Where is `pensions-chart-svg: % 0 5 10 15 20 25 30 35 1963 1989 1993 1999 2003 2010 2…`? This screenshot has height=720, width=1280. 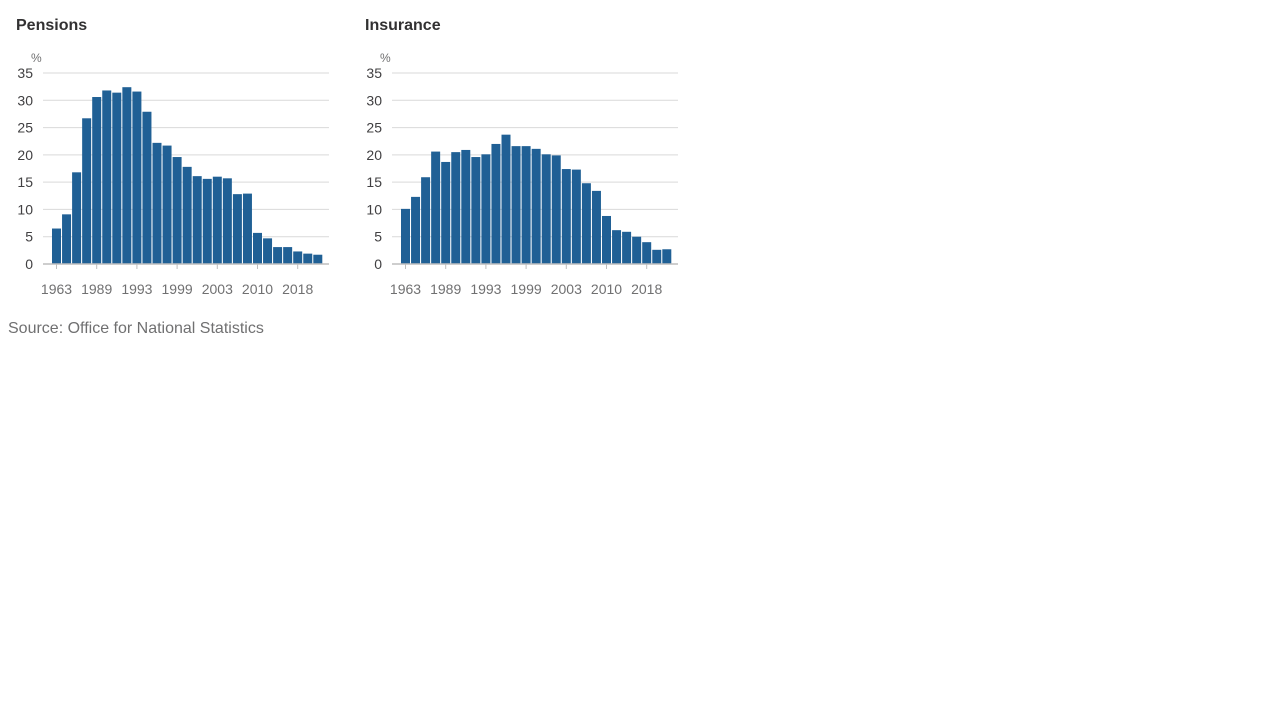
pensions-chart-svg: % 0 5 10 15 20 25 30 35 1963 1989 1993 1999 2003 2010 2… is located at coordinates (173, 174).